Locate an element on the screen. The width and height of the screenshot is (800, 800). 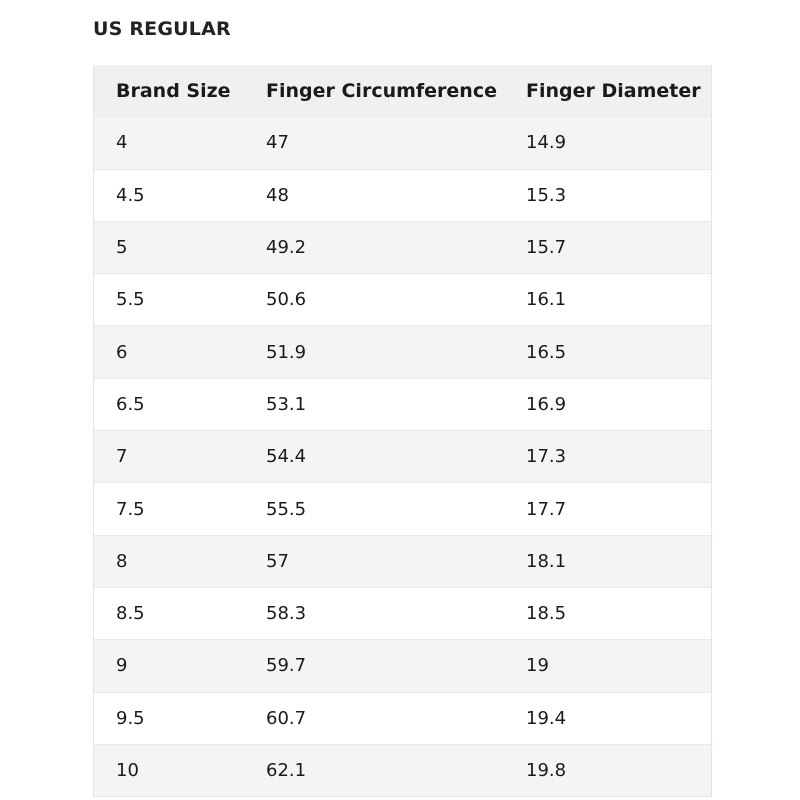
table-row: 7.5 55.5 17.7 is located at coordinates (402, 509).